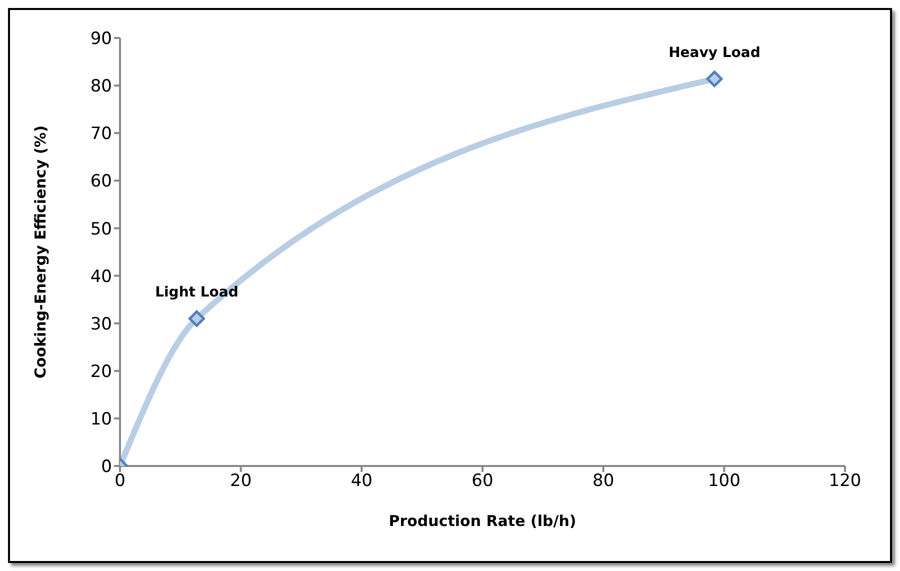  What do you see at coordinates (101, 86) in the screenshot?
I see `y-tick-label: 80` at bounding box center [101, 86].